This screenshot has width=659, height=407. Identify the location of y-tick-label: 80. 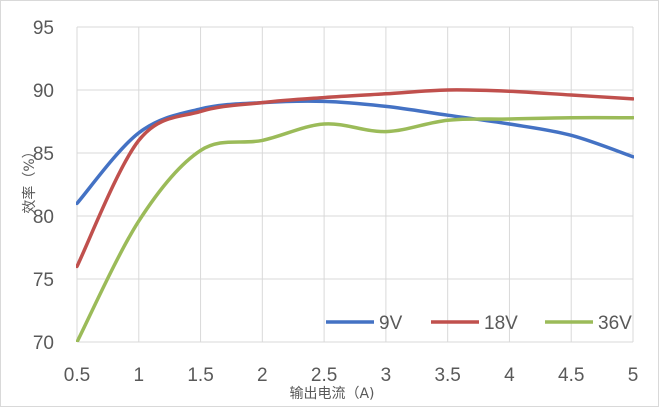
(43, 217).